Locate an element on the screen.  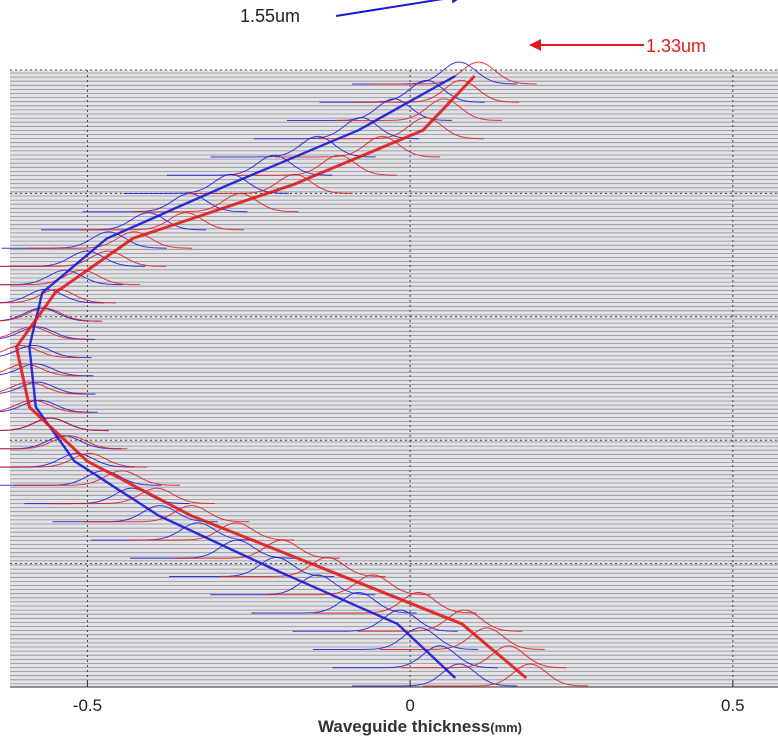
annotations: 1.55um 1.33um is located at coordinates (473, 28).